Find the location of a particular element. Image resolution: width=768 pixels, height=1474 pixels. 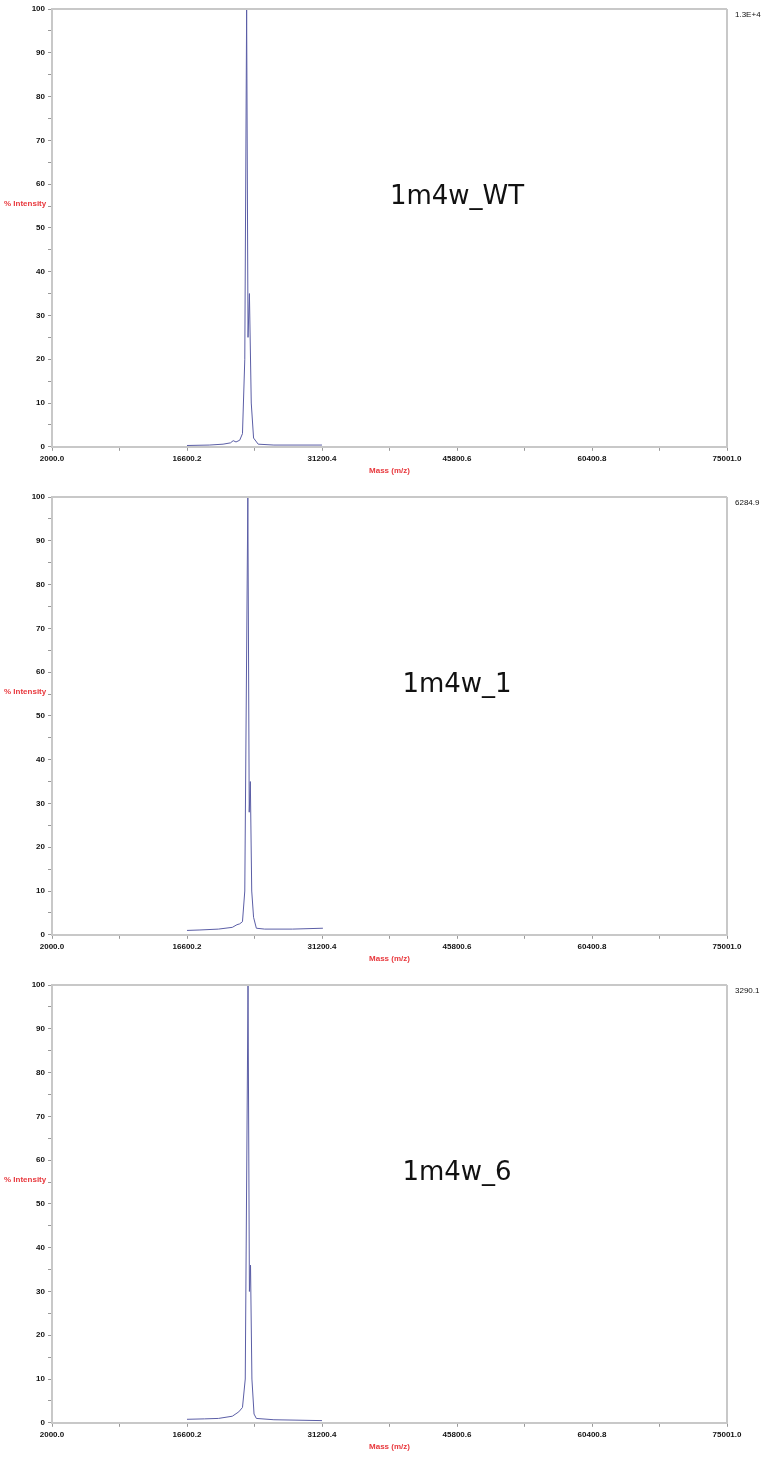

text: 1m4w_WT is located at coordinates (457, 195).